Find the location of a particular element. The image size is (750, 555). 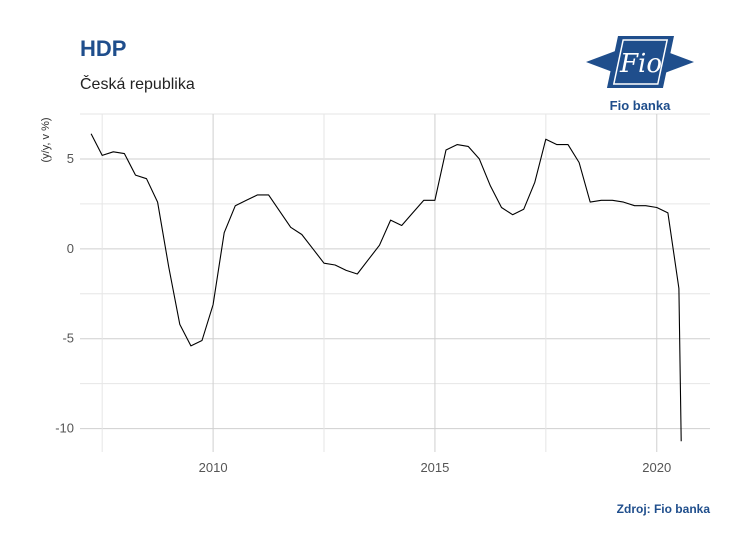

x-tick-labels: 2010 2015 2020 is located at coordinates (435, 467).